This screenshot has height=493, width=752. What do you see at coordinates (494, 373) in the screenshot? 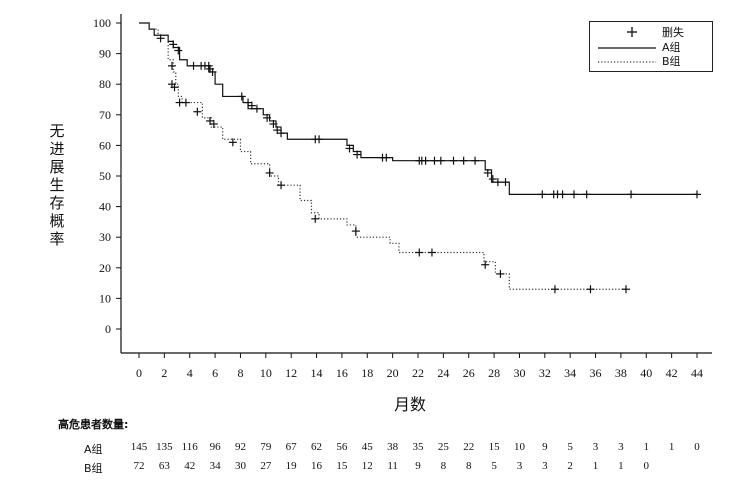
I see `x-tick-label: 28` at bounding box center [494, 373].